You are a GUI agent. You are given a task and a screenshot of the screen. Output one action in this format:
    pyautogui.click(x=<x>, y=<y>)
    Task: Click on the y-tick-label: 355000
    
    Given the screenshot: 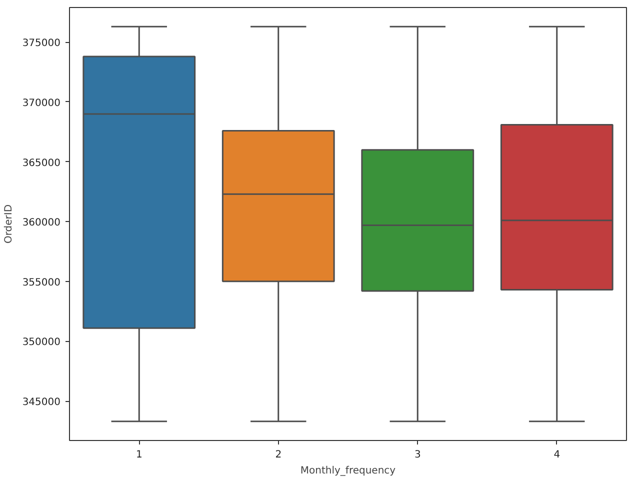 What is the action you would take?
    pyautogui.click(x=41, y=282)
    